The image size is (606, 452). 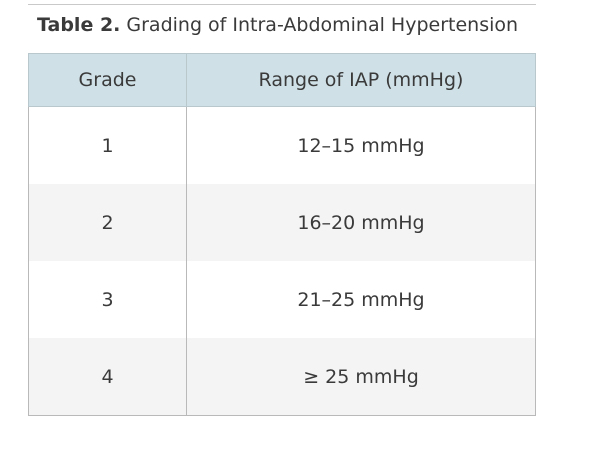 What do you see at coordinates (107, 299) in the screenshot?
I see `grade-cell: 3` at bounding box center [107, 299].